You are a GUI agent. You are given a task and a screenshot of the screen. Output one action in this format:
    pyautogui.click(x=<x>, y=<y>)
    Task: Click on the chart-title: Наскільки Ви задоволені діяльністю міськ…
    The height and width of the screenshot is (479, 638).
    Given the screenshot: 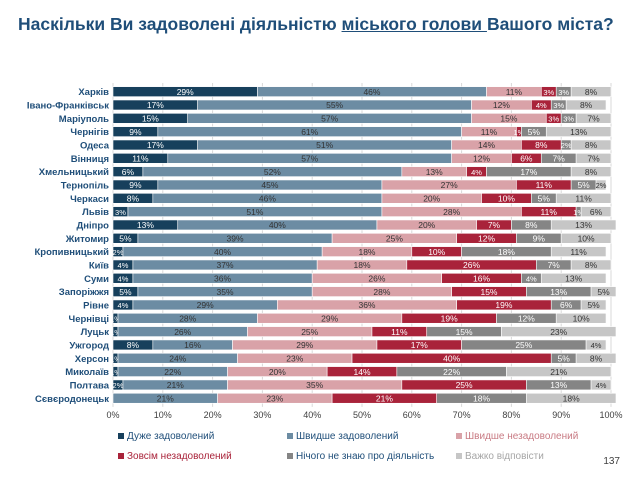 What is the action you would take?
    pyautogui.click(x=323, y=24)
    